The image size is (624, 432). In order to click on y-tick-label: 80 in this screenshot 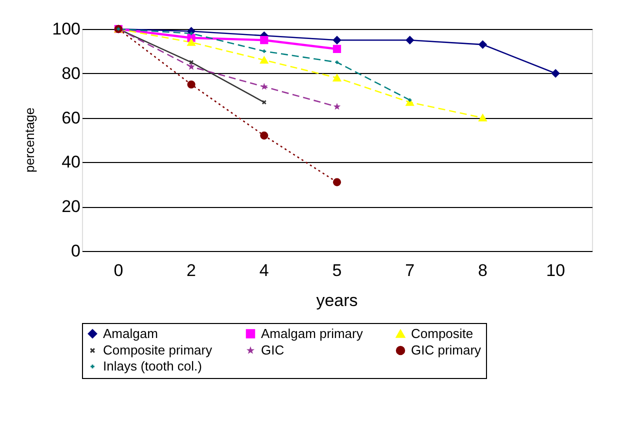, I will do `click(71, 73)`.